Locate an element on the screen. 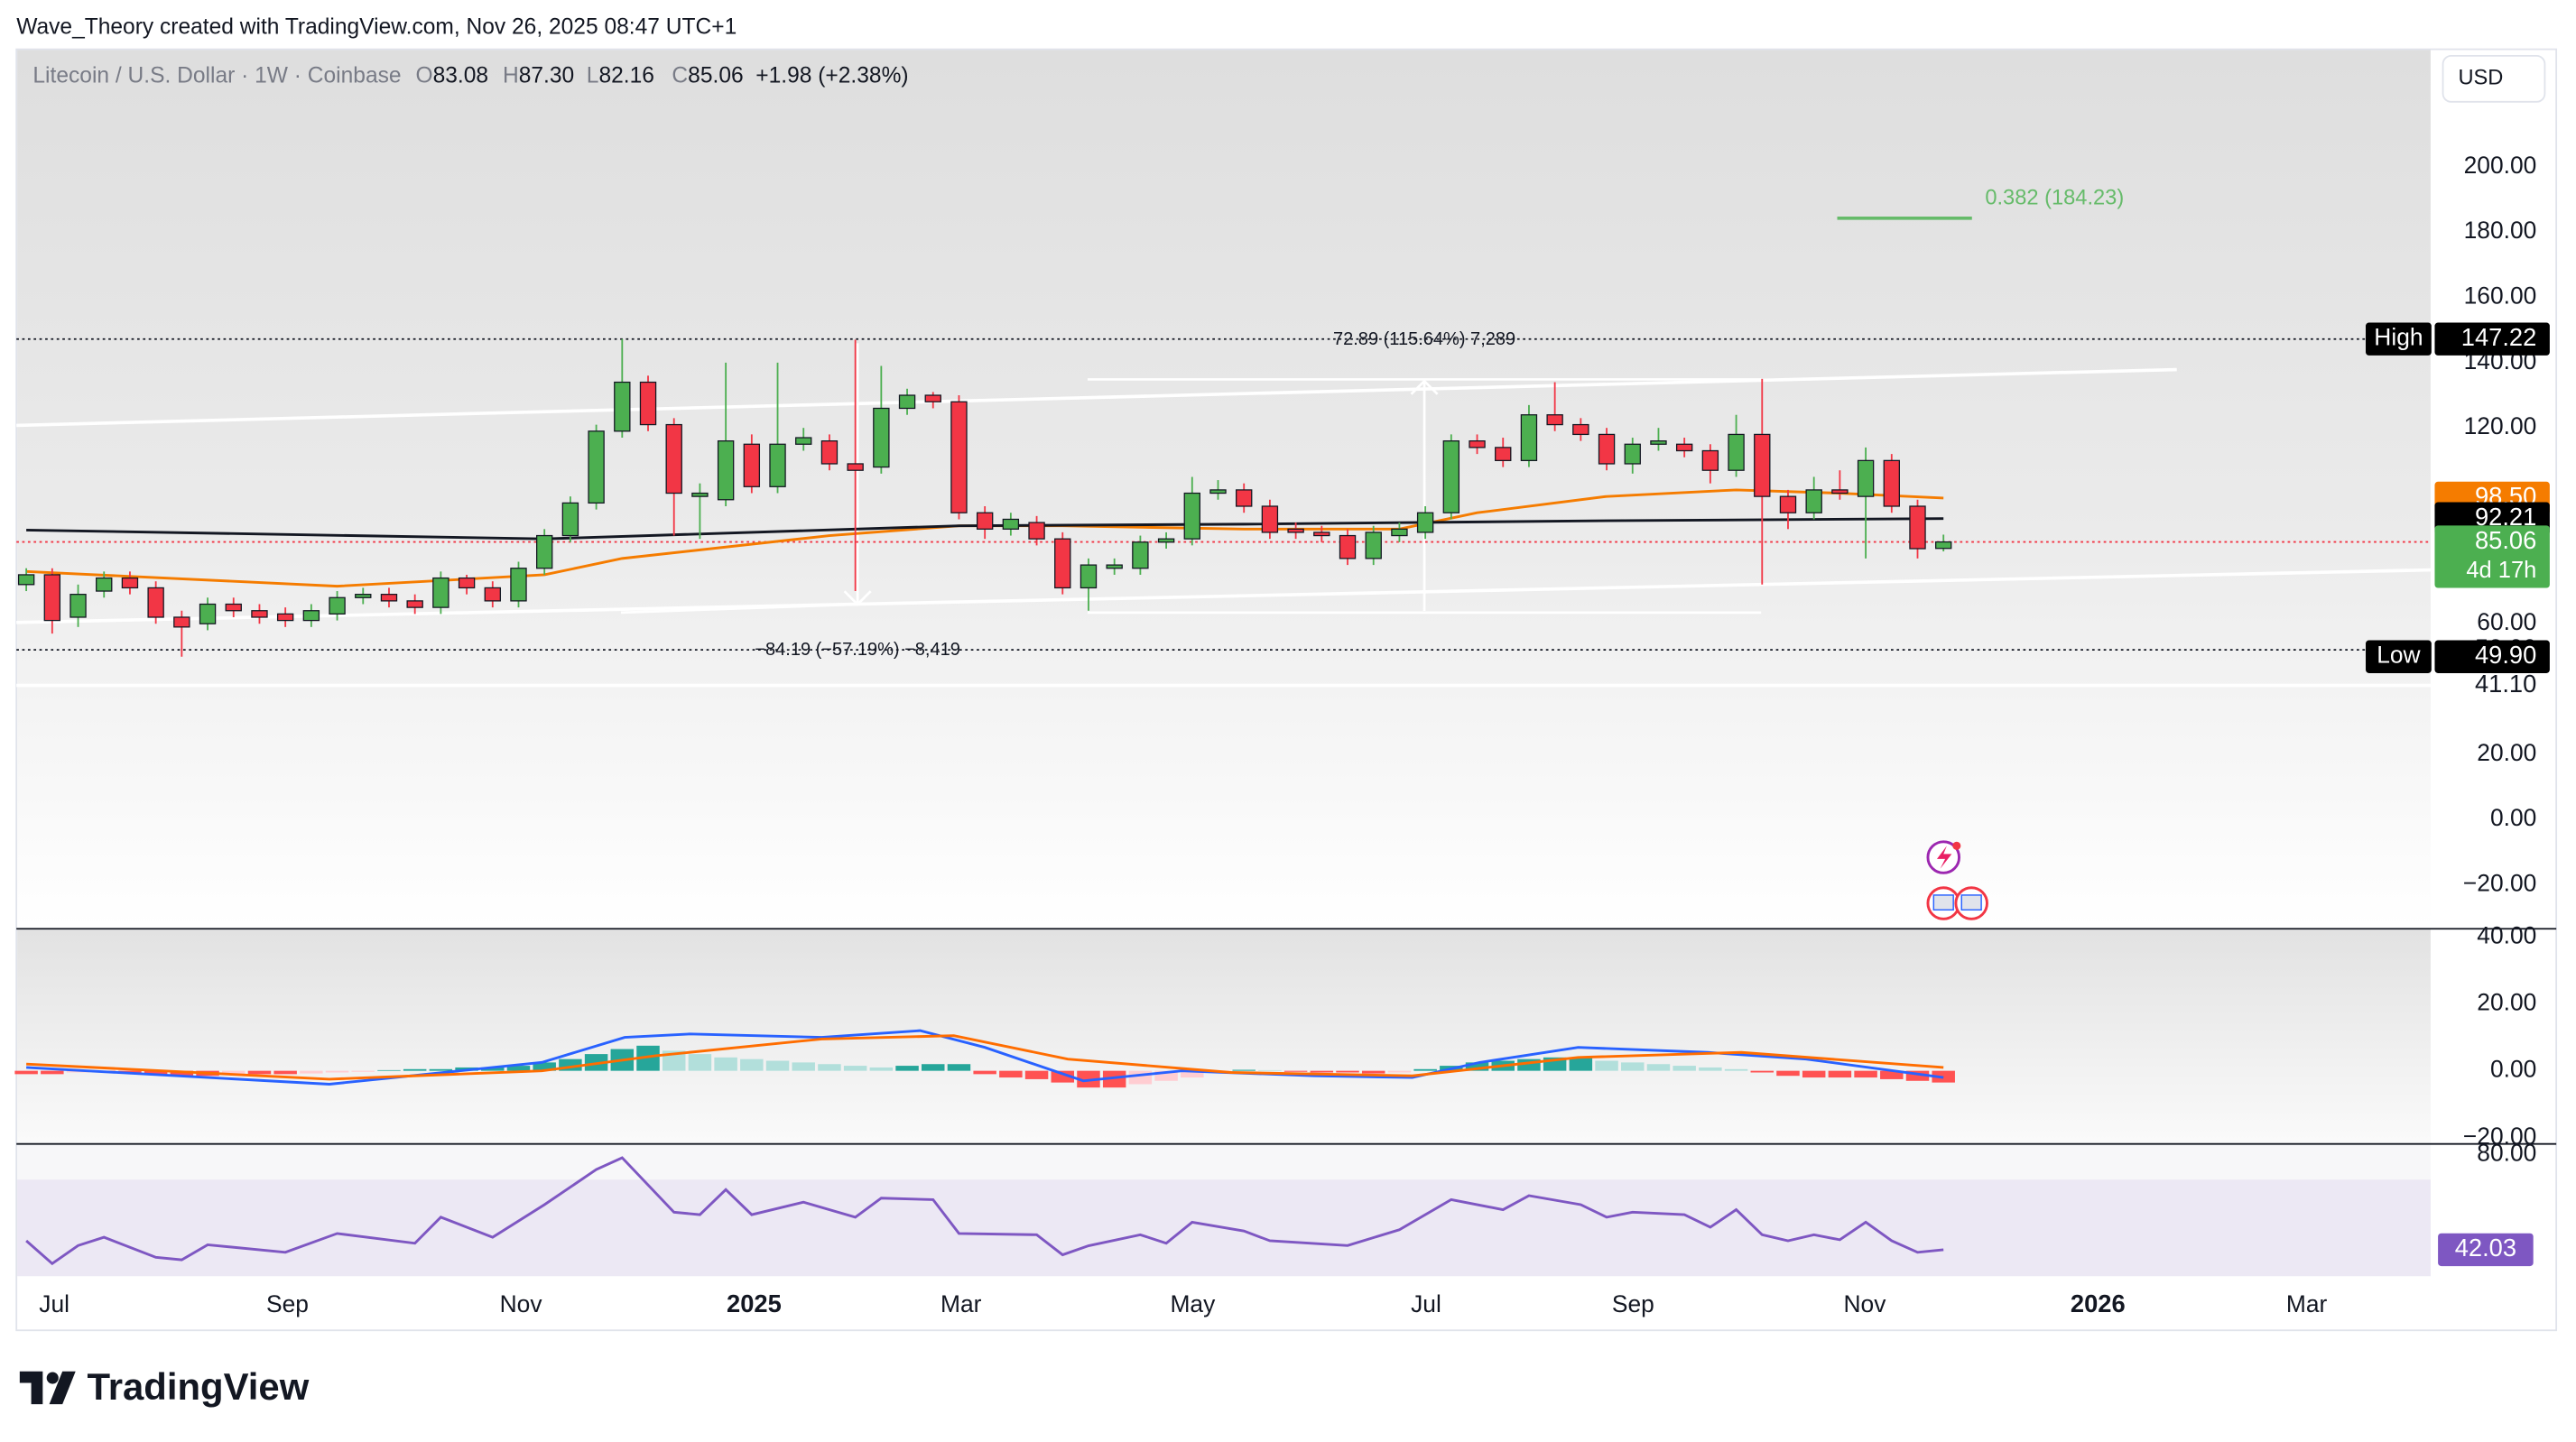 This screenshot has height=1442, width=2576. measure-line is located at coordinates (739, 609).